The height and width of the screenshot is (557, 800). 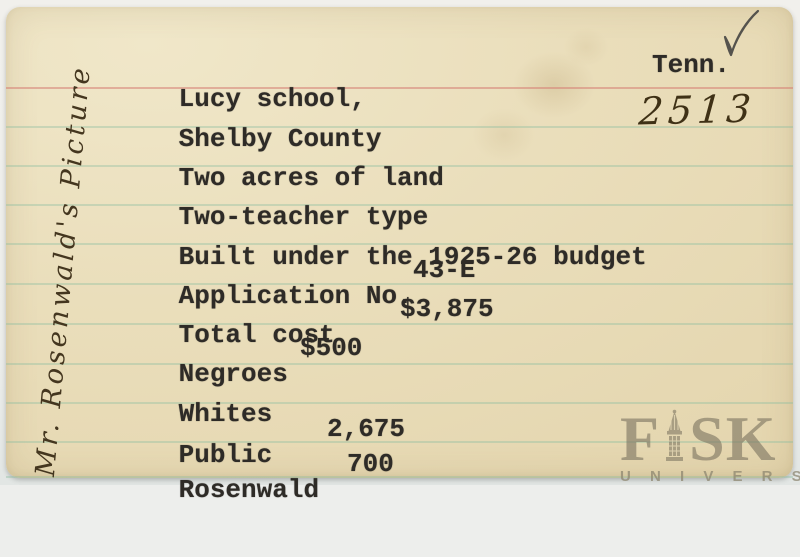 What do you see at coordinates (741, 33) in the screenshot?
I see `checkmark-icon` at bounding box center [741, 33].